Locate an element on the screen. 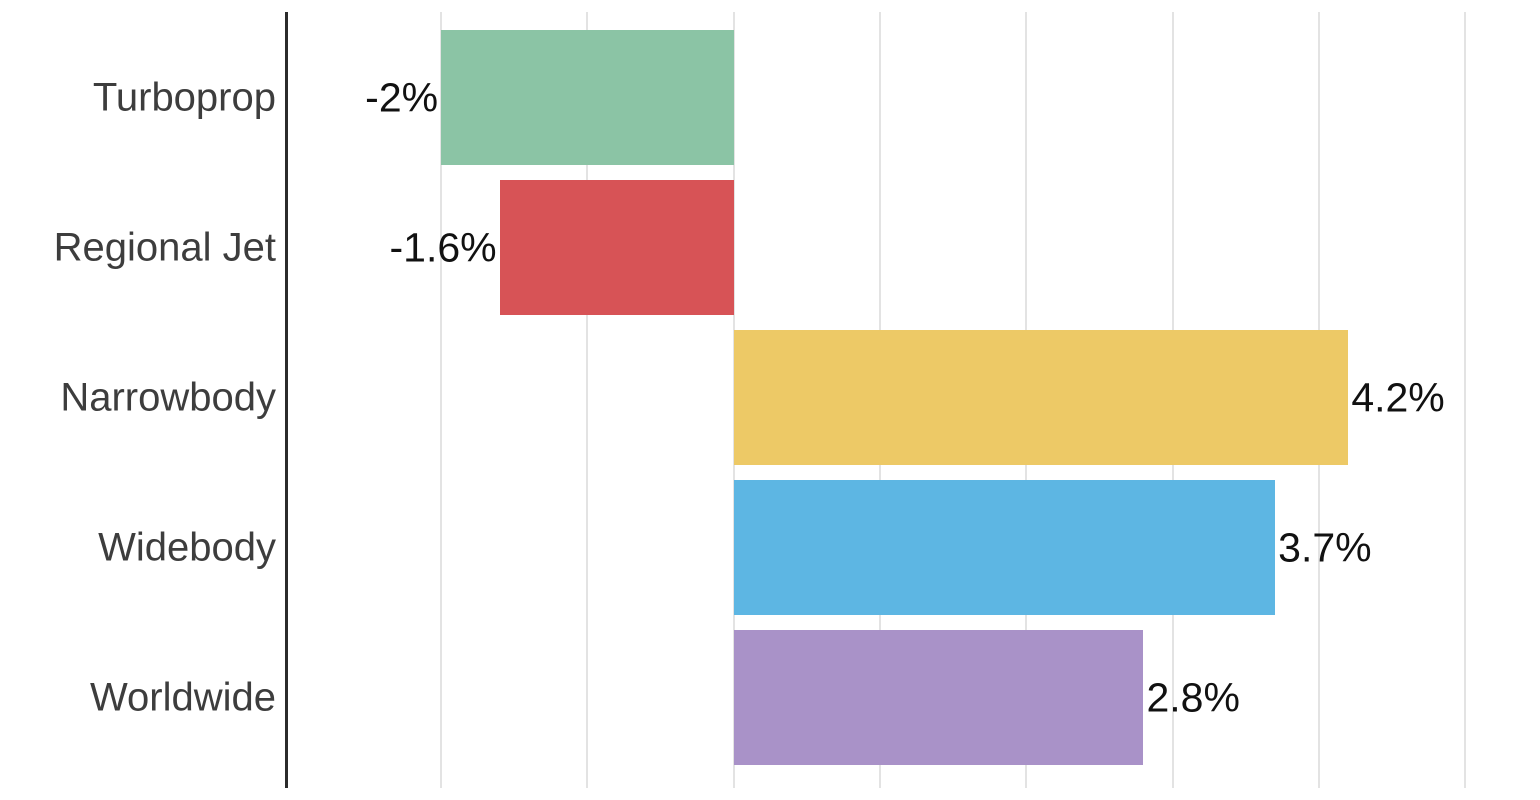 The image size is (1540, 800). category-label-widebody: Widebody is located at coordinates (187, 547).